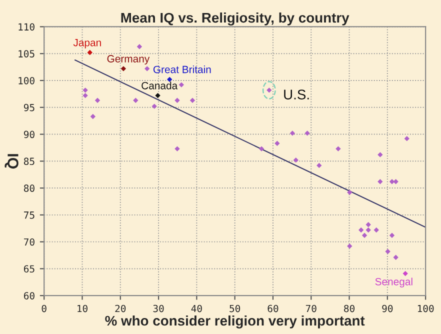 The image size is (441, 334). Describe the element at coordinates (83, 308) in the screenshot. I see `x-tick-label: 10` at that location.